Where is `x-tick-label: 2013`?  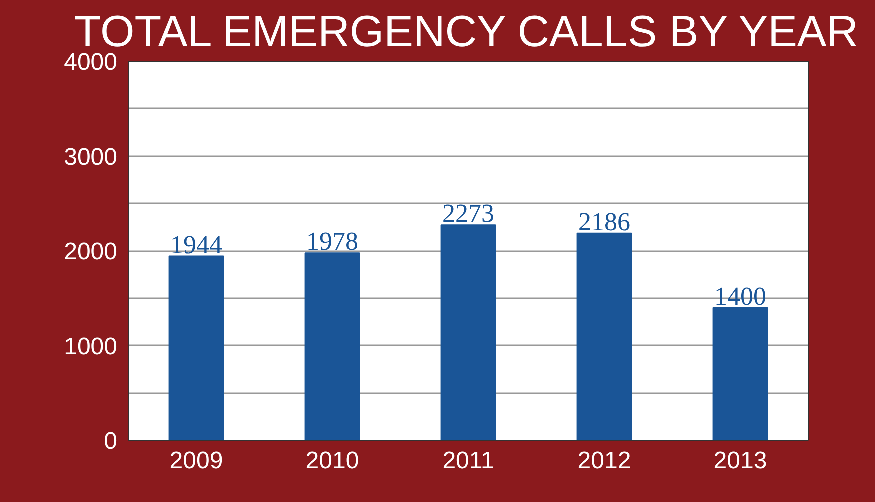 x-tick-label: 2013 is located at coordinates (741, 461).